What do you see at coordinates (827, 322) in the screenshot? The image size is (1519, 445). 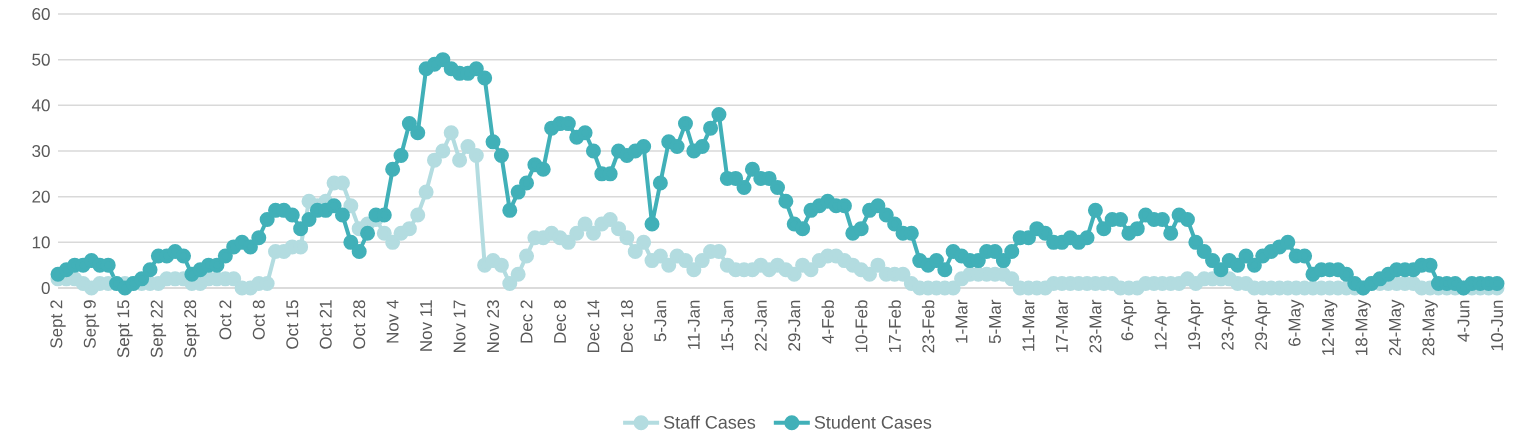 I see `x-tick-label: 4-Feb` at bounding box center [827, 322].